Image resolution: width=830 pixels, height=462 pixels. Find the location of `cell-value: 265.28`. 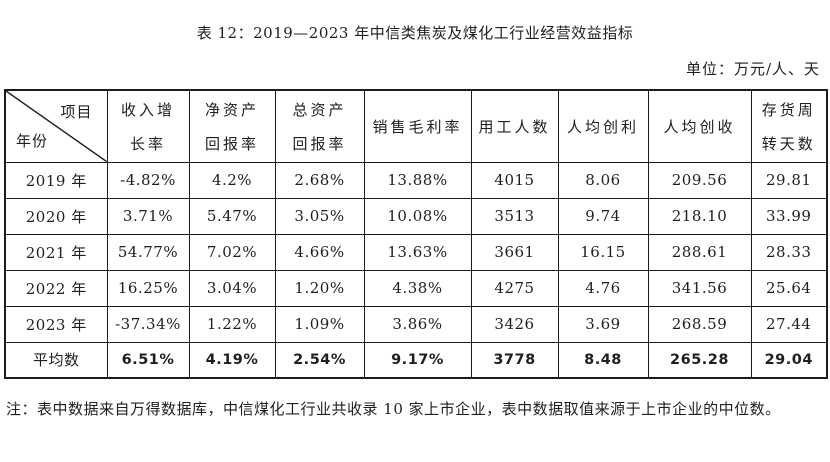

cell-value: 265.28 is located at coordinates (699, 360).